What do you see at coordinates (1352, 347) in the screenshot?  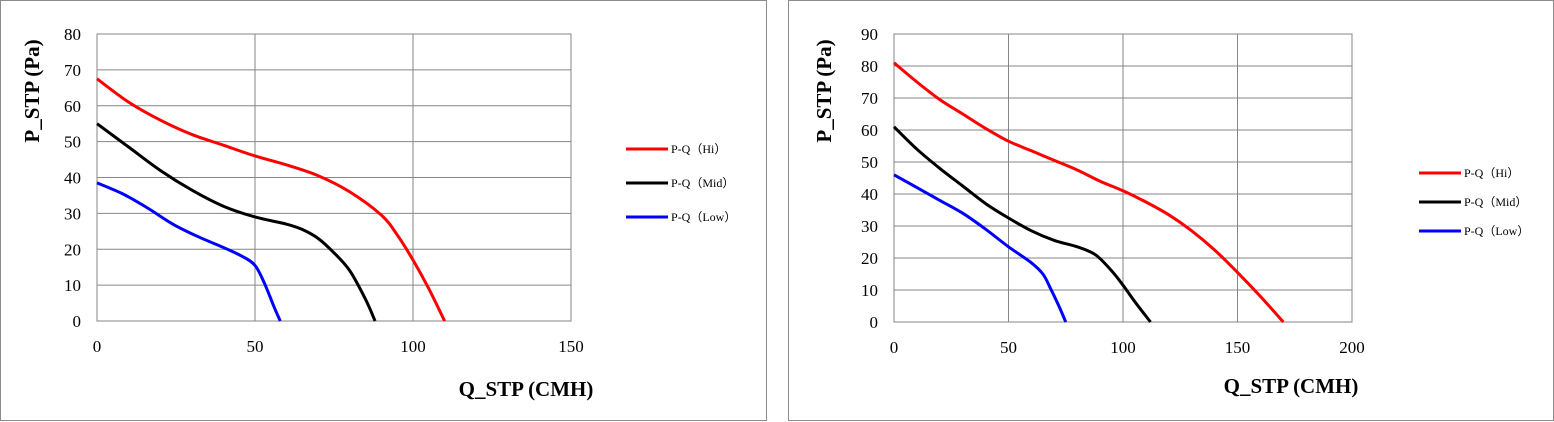 I see `x-tick-label: 200` at bounding box center [1352, 347].